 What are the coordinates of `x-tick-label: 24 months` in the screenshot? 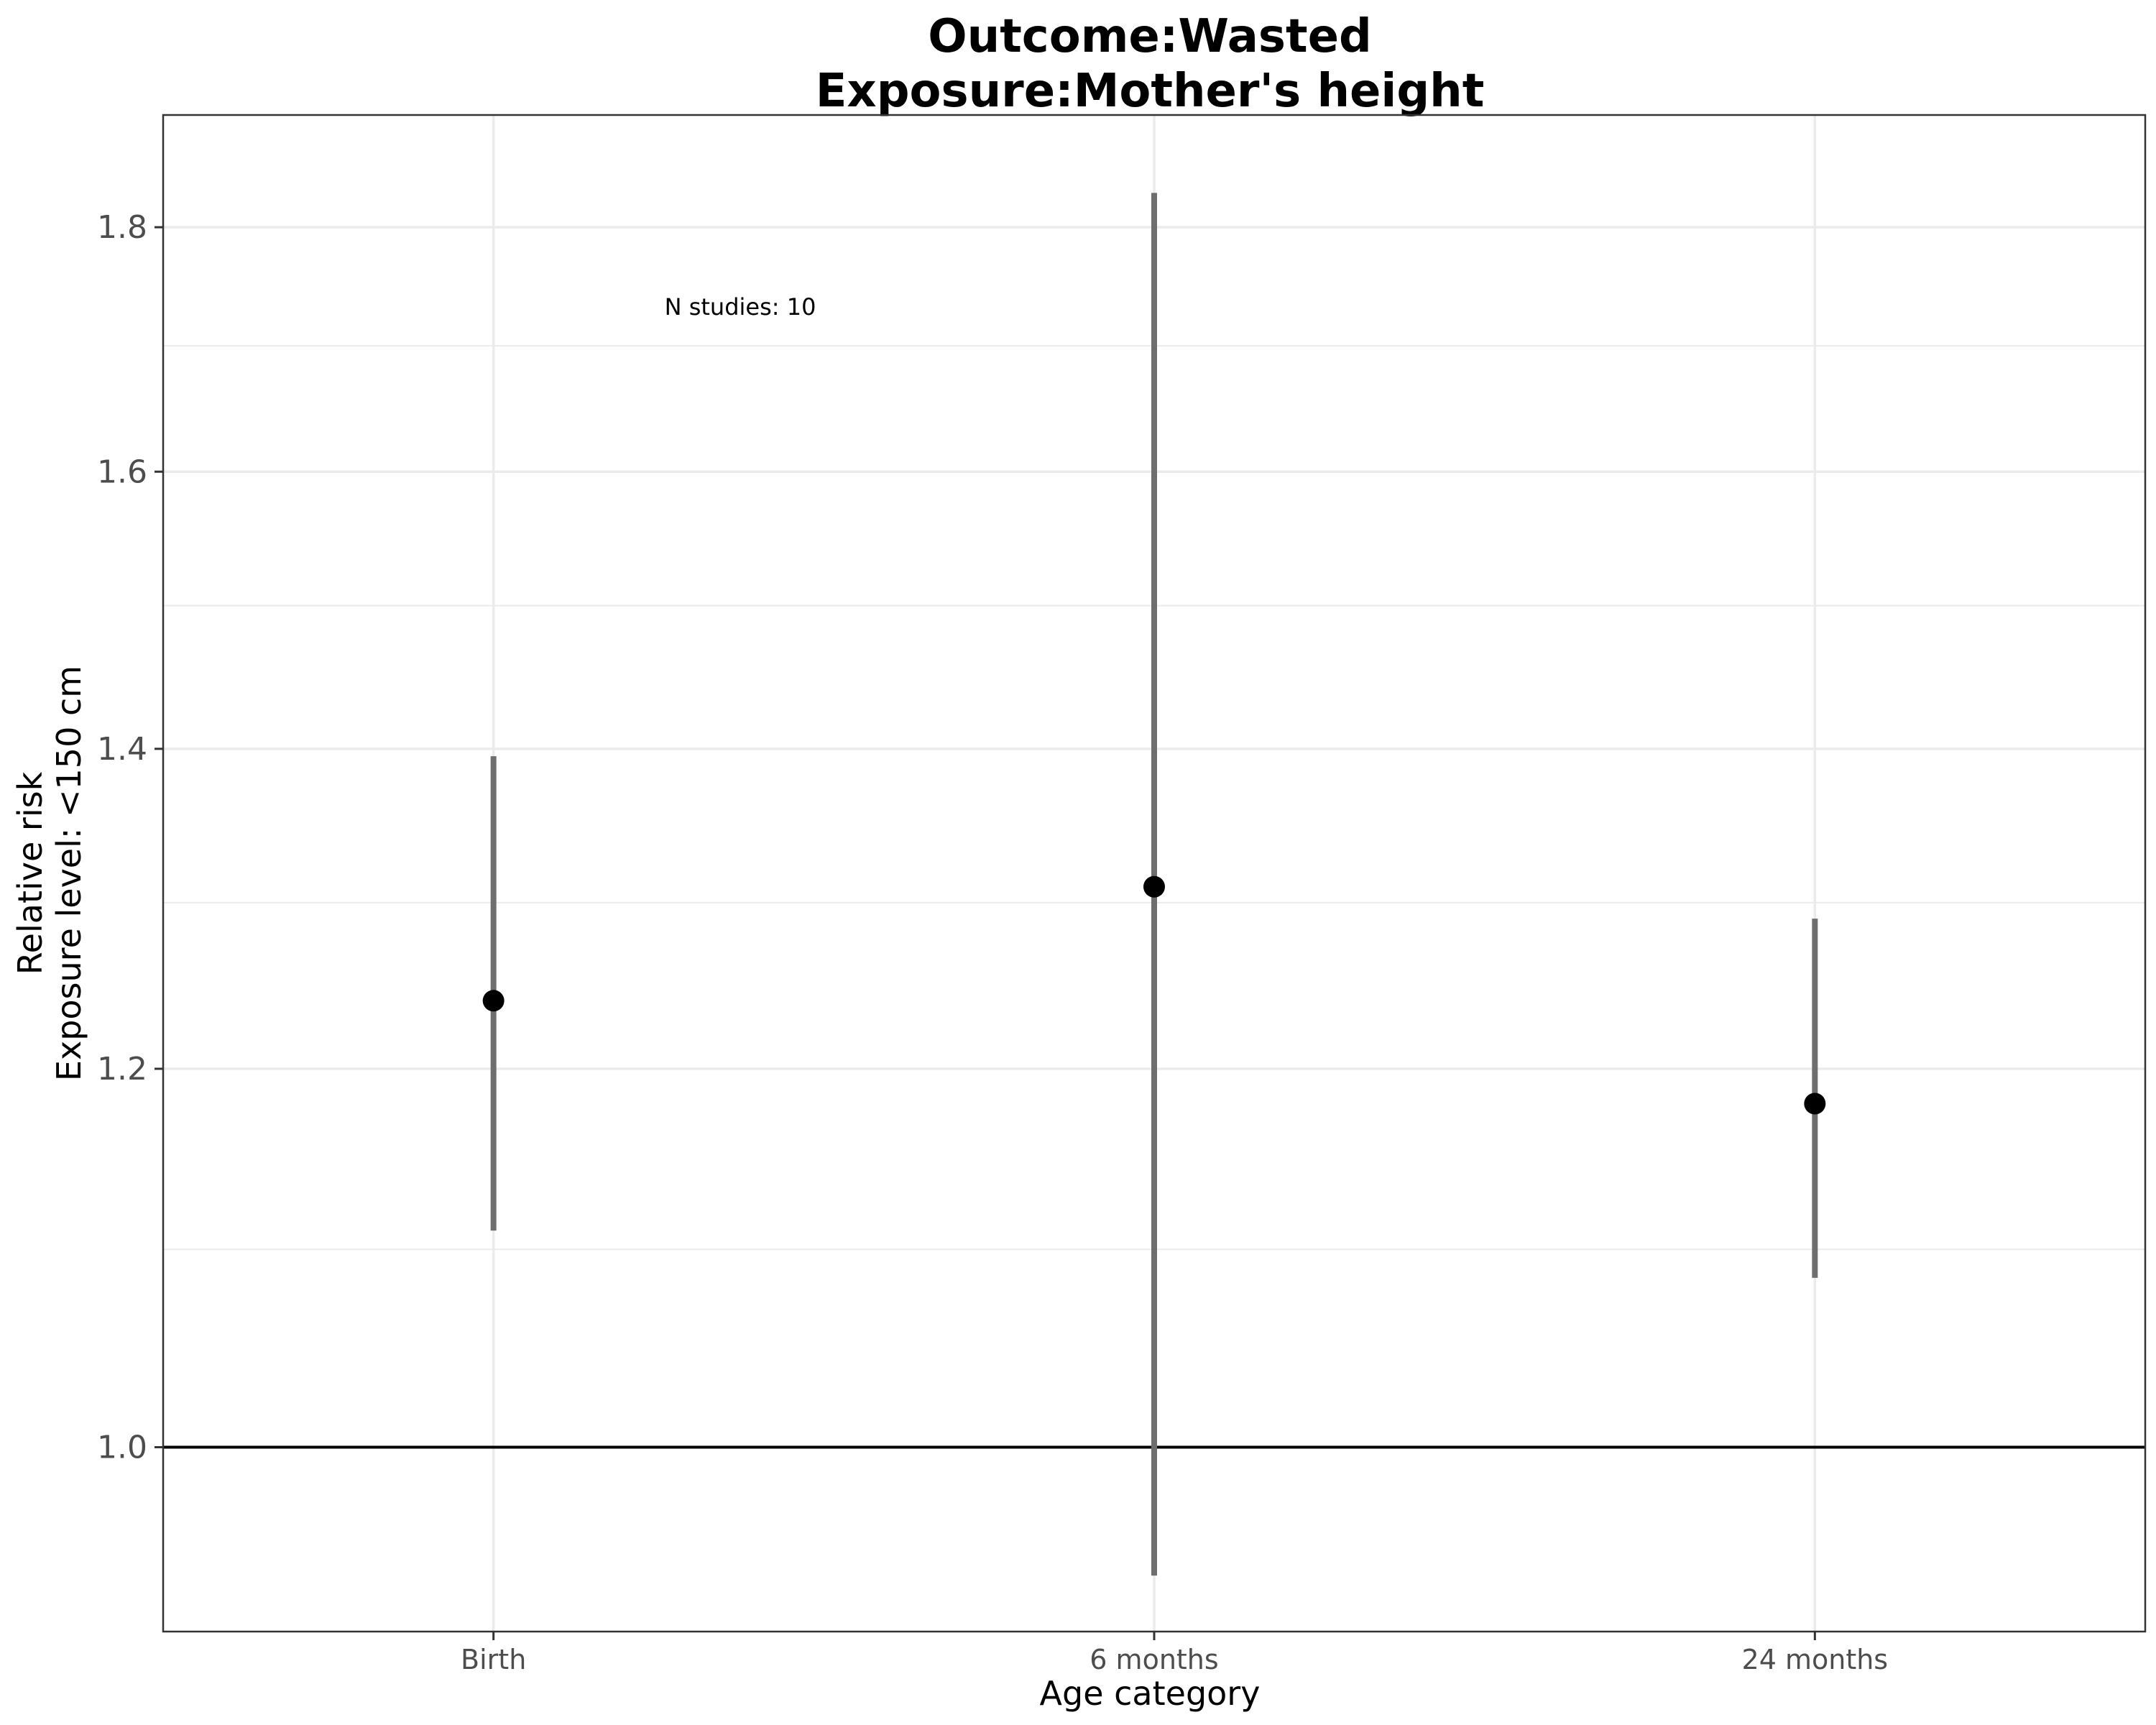 It's located at (1816, 1659).